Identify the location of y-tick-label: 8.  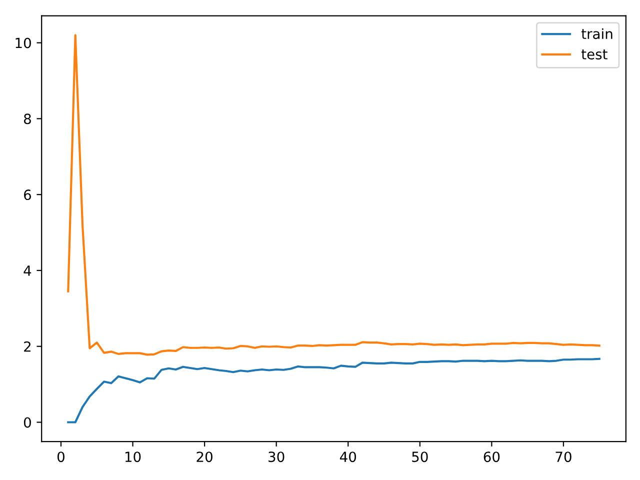
(27, 119).